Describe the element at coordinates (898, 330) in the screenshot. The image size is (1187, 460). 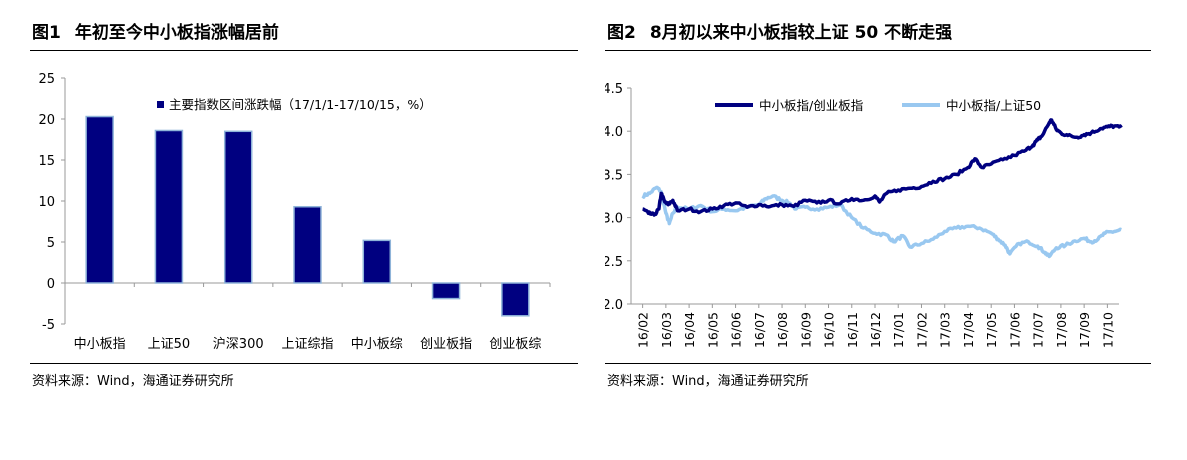
I see `x-tick-label: 17/01` at that location.